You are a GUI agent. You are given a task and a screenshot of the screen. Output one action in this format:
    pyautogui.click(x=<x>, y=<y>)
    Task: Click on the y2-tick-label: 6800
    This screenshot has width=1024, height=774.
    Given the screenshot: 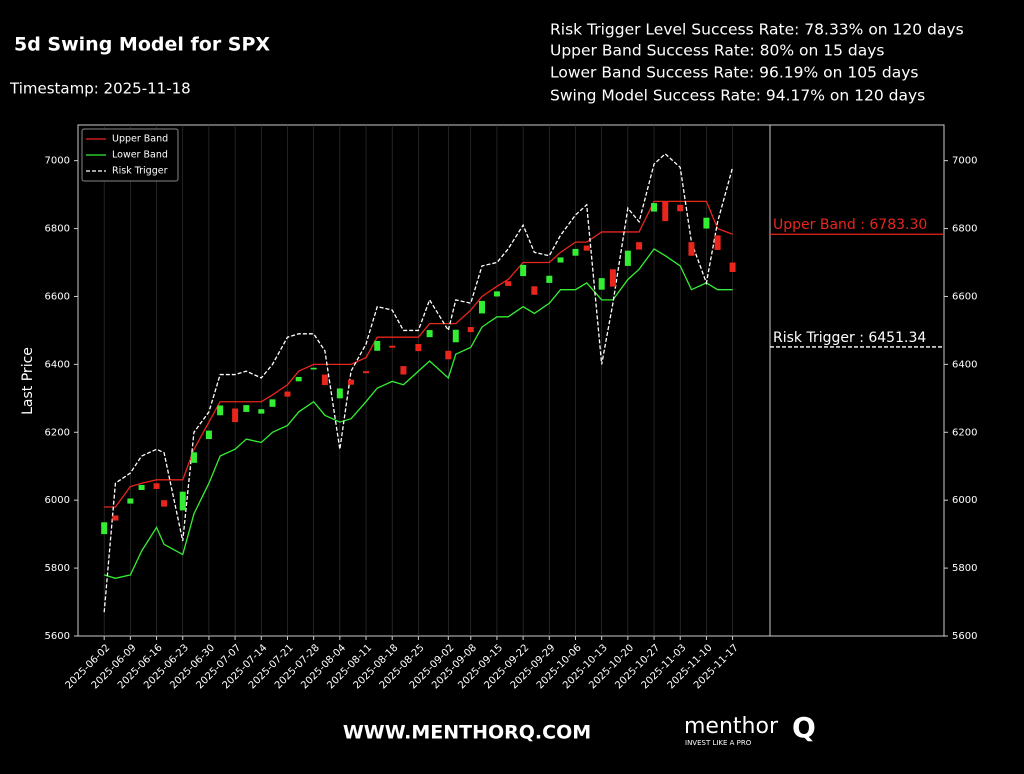 What is the action you would take?
    pyautogui.click(x=964, y=229)
    